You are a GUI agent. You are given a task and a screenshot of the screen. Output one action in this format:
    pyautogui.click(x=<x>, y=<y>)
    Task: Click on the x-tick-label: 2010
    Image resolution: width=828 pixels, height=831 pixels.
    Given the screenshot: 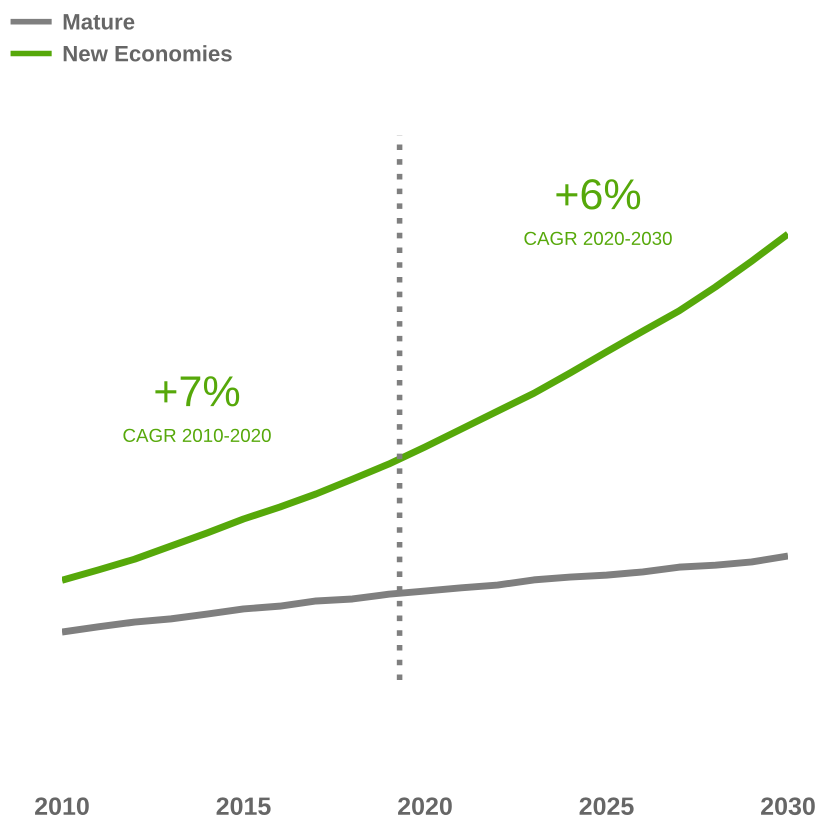 What is the action you would take?
    pyautogui.click(x=62, y=806)
    